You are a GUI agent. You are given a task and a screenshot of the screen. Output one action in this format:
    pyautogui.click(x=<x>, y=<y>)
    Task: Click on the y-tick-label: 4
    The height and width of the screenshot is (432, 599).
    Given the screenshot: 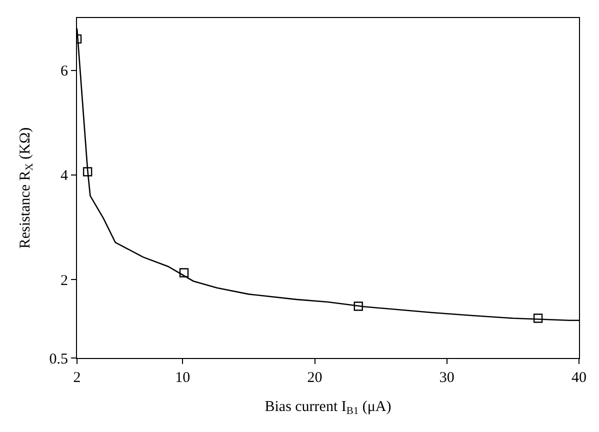 What is the action you would take?
    pyautogui.click(x=64, y=176)
    